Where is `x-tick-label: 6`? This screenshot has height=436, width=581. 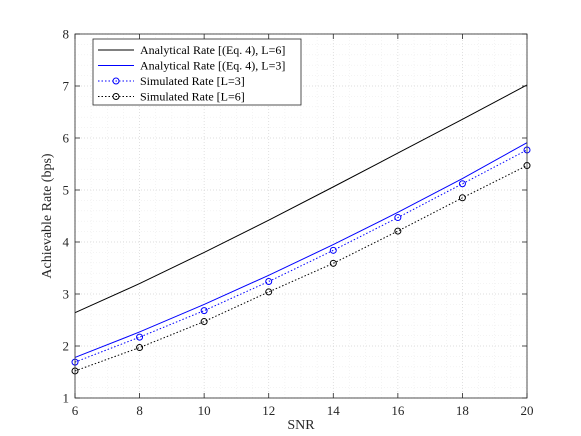
x-tick-label: 6 is located at coordinates (75, 410).